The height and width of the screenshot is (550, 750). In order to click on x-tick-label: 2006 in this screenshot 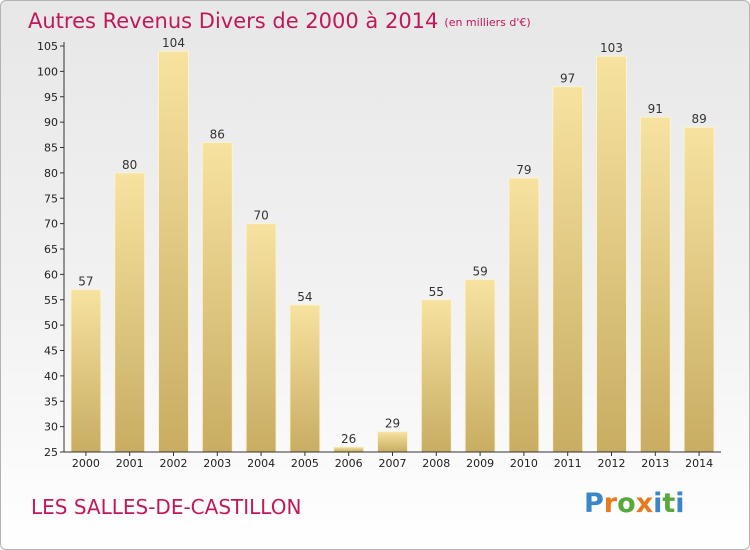, I will do `click(349, 463)`.